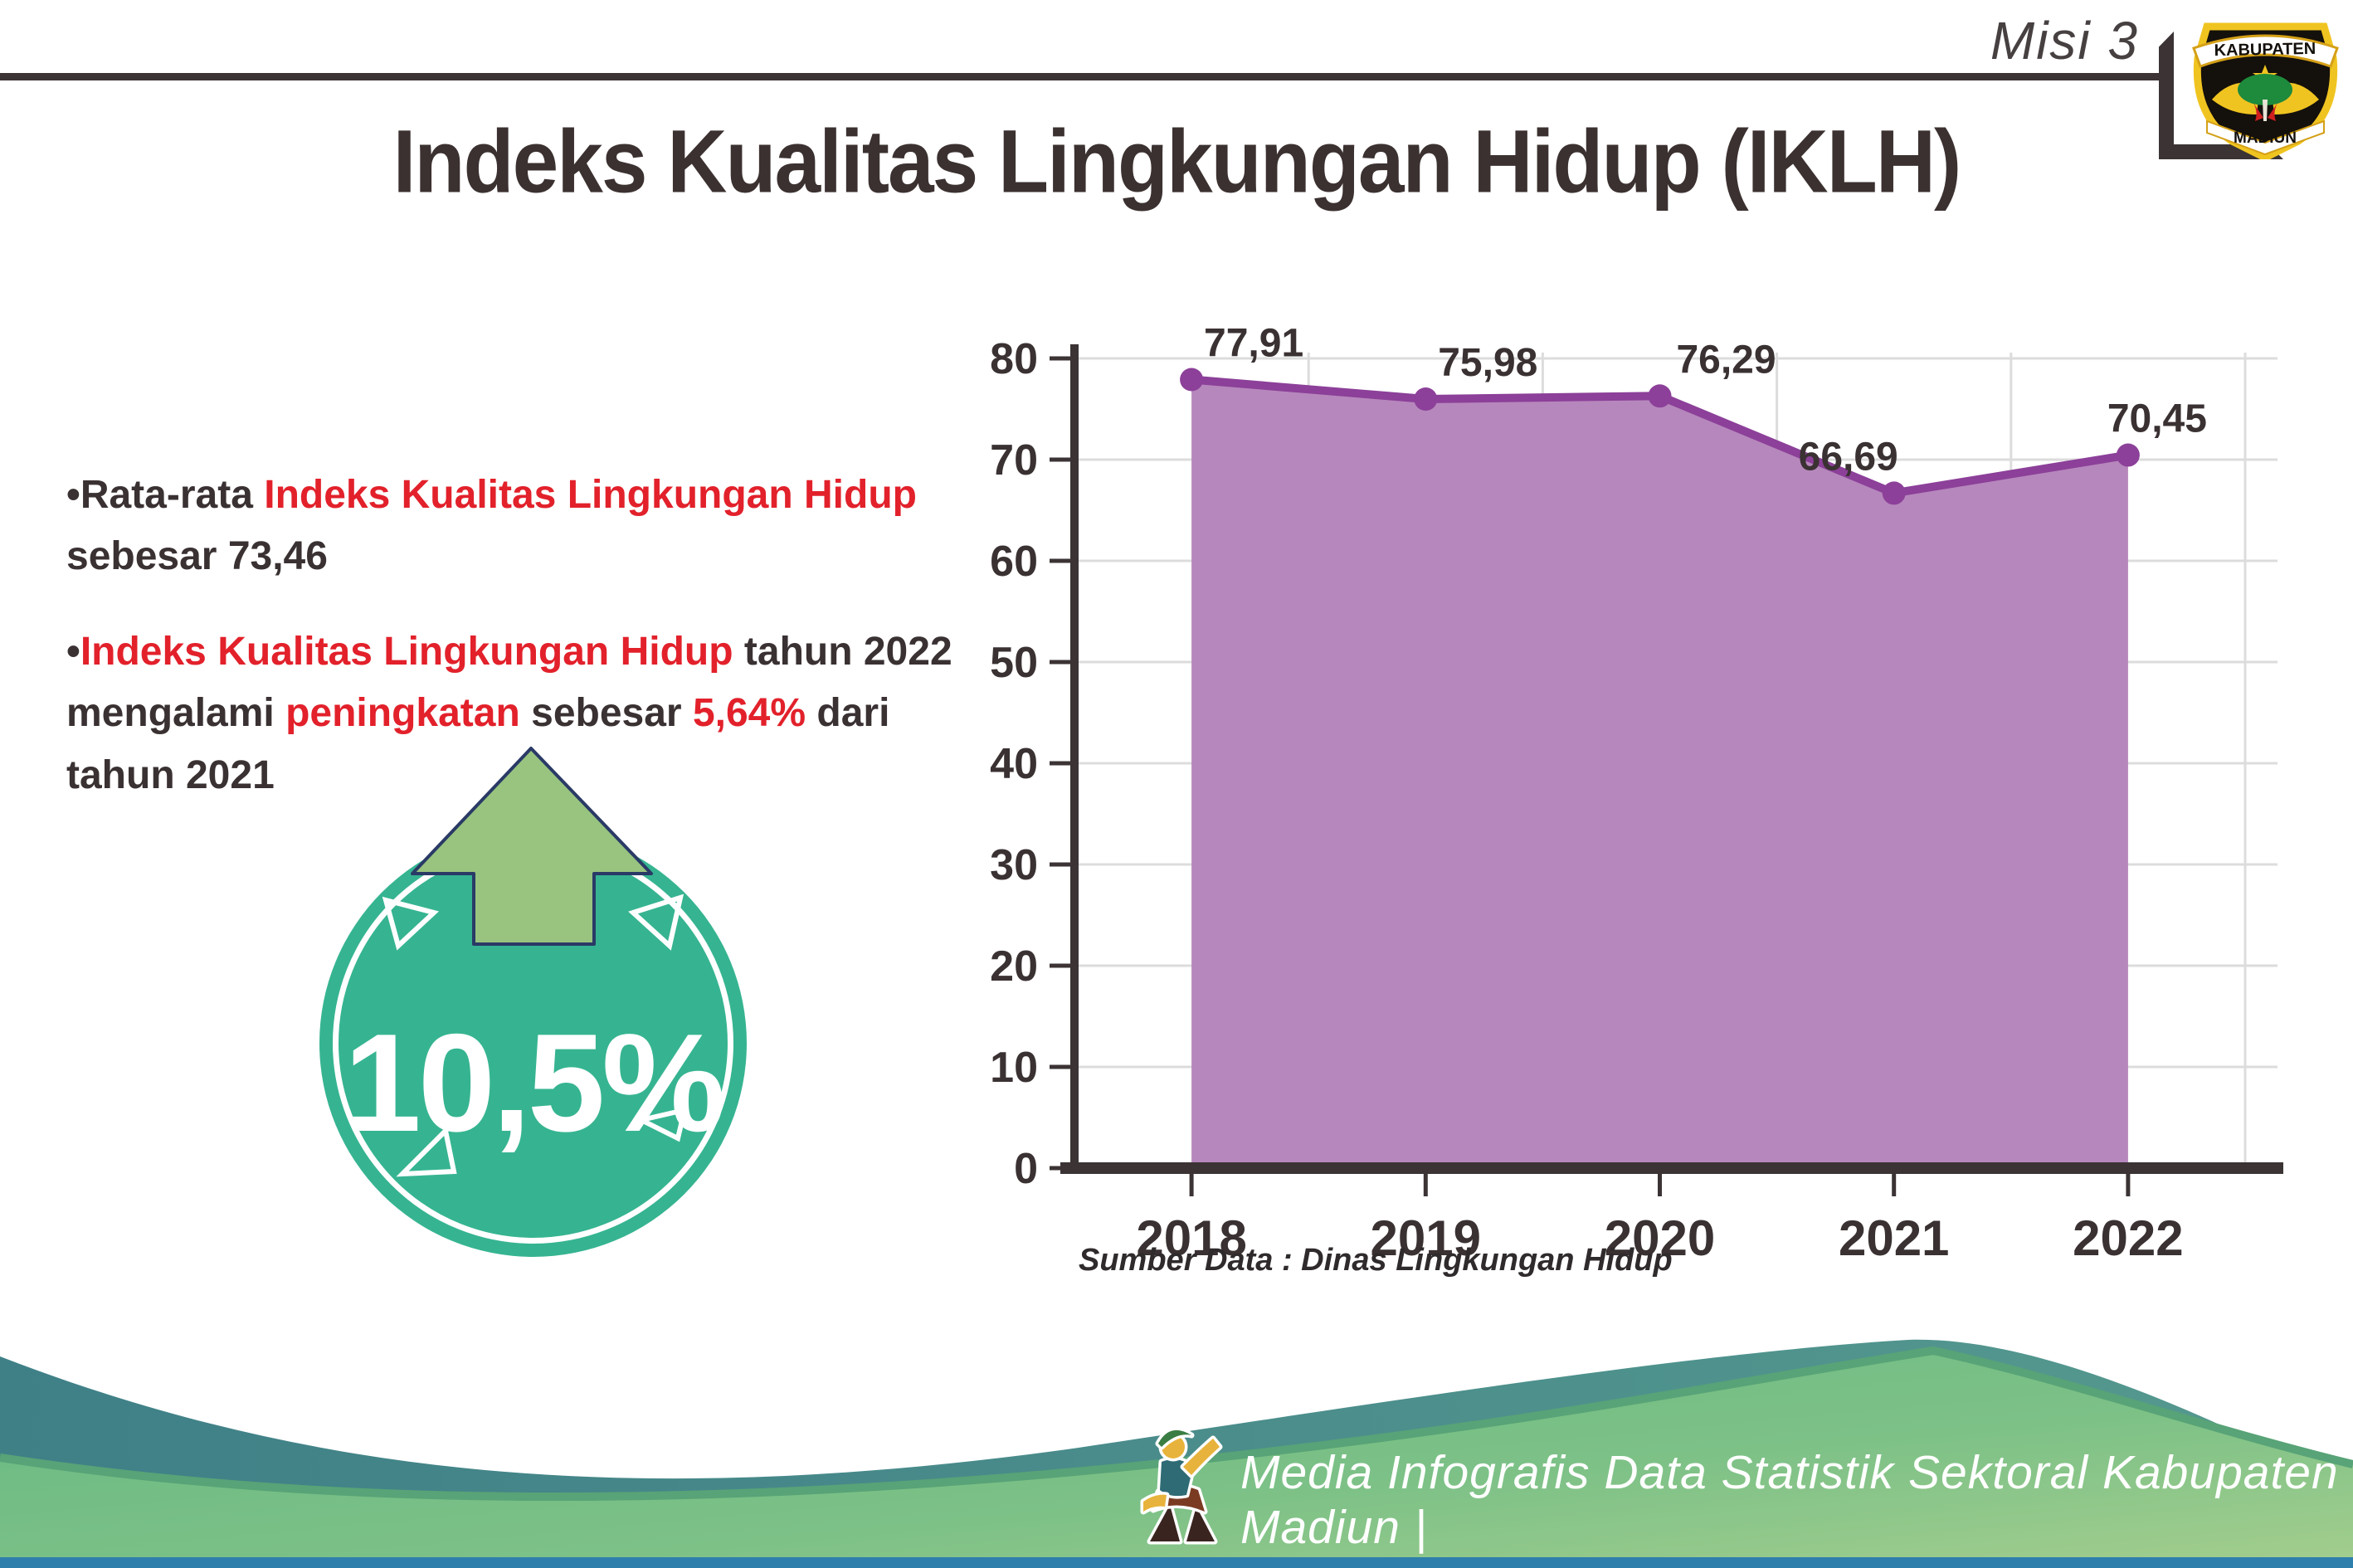 Image resolution: width=2353 pixels, height=1568 pixels. What do you see at coordinates (534, 1082) in the screenshot?
I see `increase-percentage: 10,5%` at bounding box center [534, 1082].